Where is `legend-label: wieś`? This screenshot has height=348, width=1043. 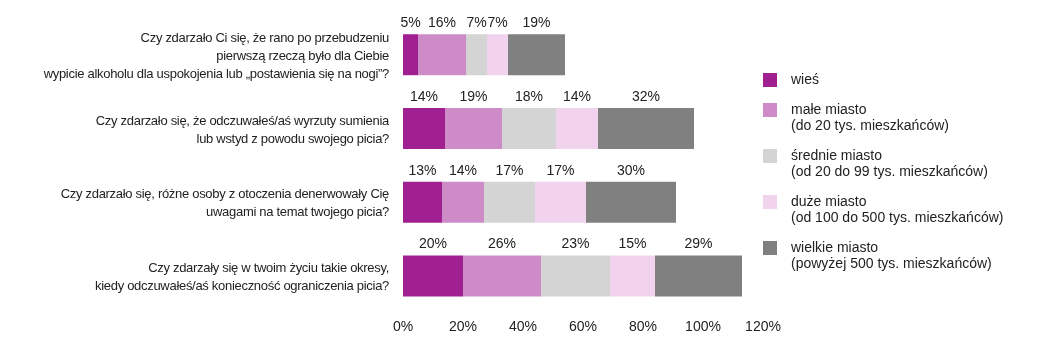 legend-label: wieś is located at coordinates (805, 79).